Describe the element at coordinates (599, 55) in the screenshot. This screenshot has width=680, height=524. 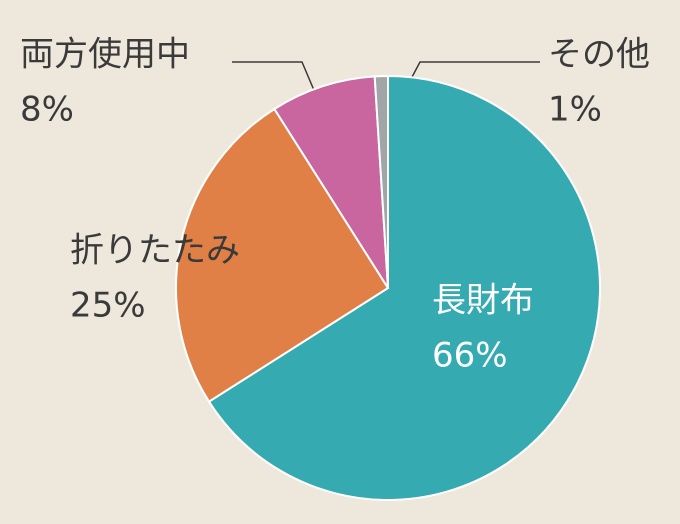
I see `slice-label: その他` at that location.